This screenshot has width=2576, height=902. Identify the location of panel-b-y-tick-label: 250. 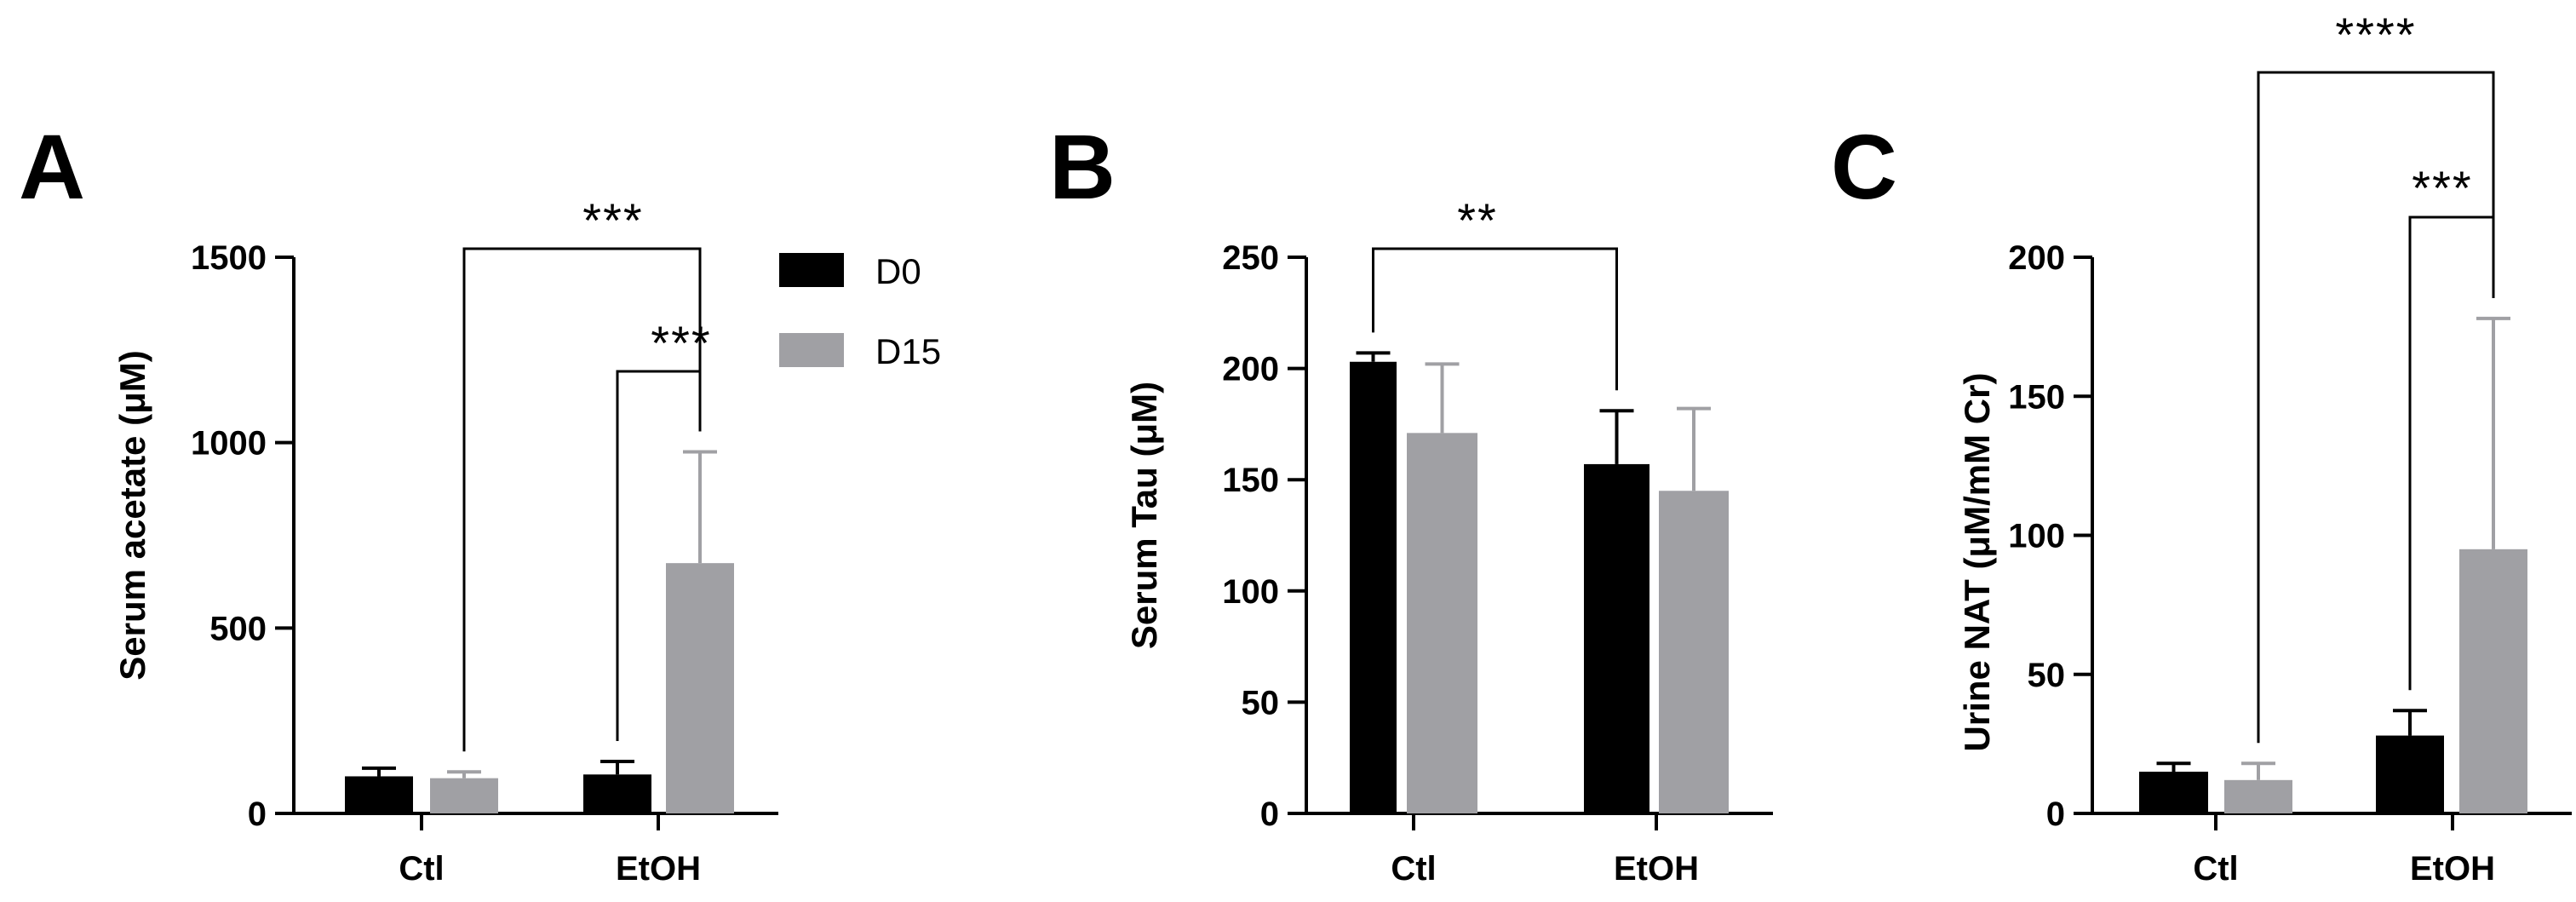
(1250, 258).